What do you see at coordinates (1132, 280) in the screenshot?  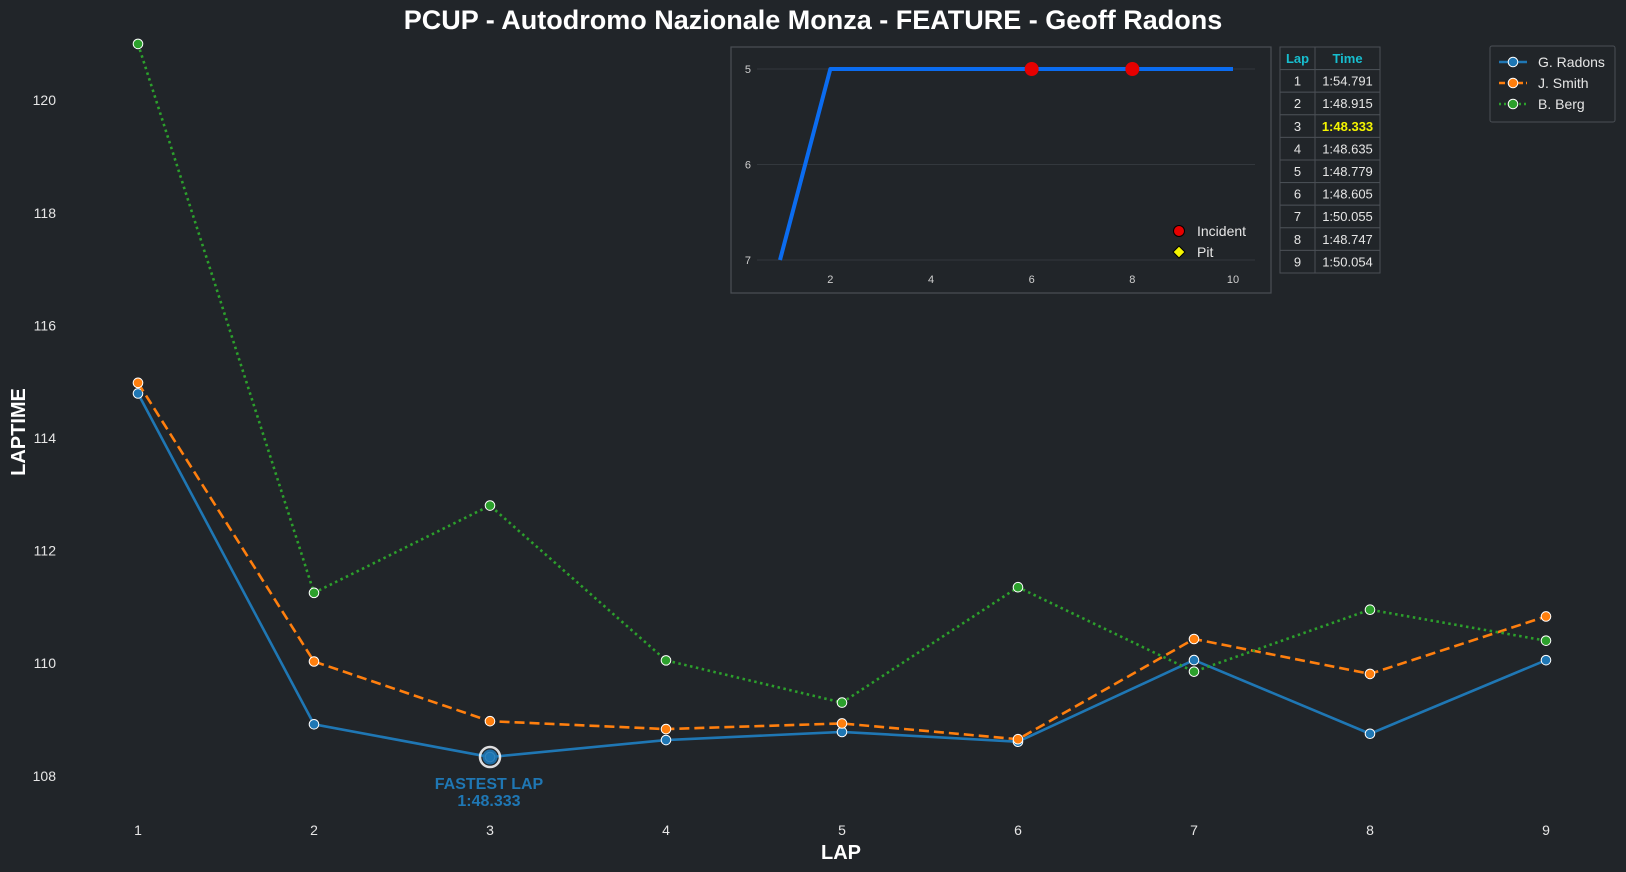 I see `inset-x-tick: 8` at bounding box center [1132, 280].